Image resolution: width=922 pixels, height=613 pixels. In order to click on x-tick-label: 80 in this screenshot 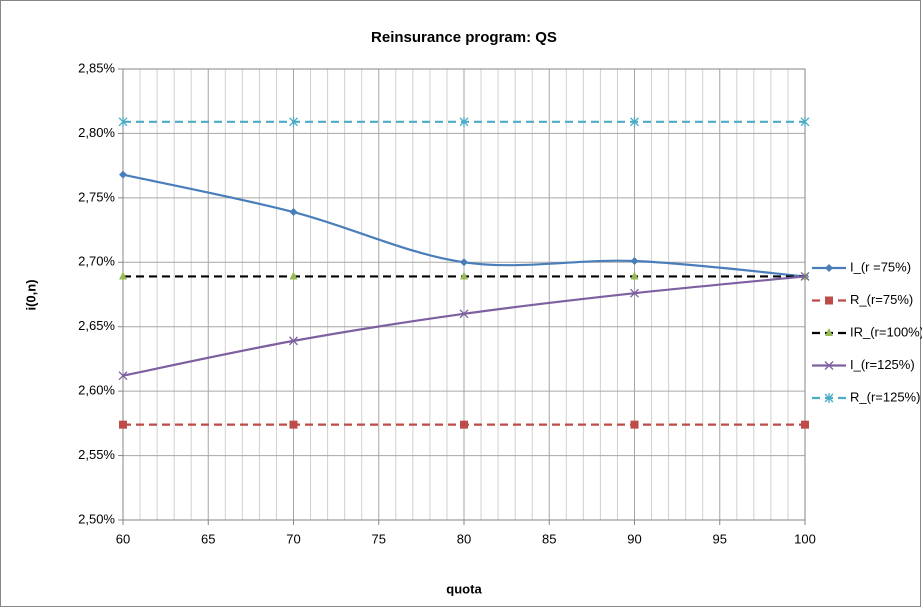, I will do `click(464, 538)`.